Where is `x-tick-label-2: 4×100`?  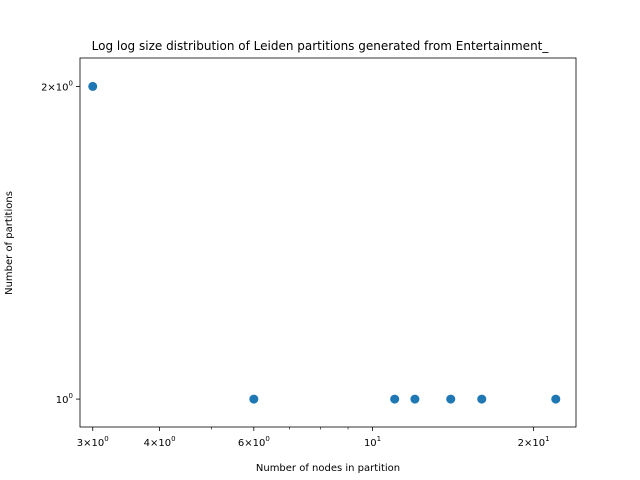 x-tick-label-2: 4×100 is located at coordinates (160, 442).